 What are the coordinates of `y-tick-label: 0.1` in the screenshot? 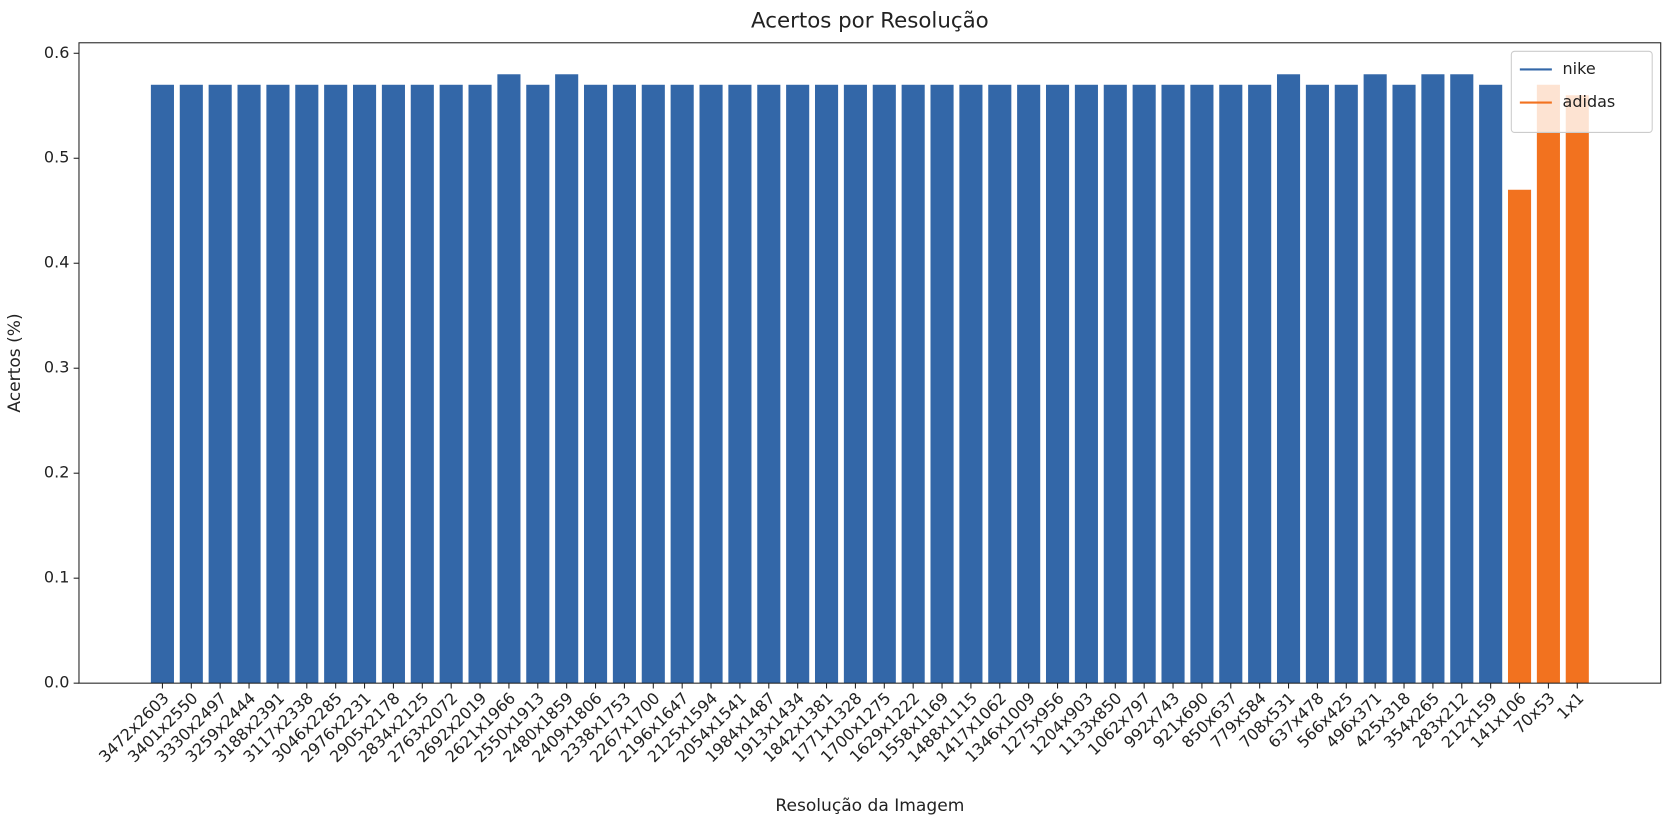 It's located at (56, 577).